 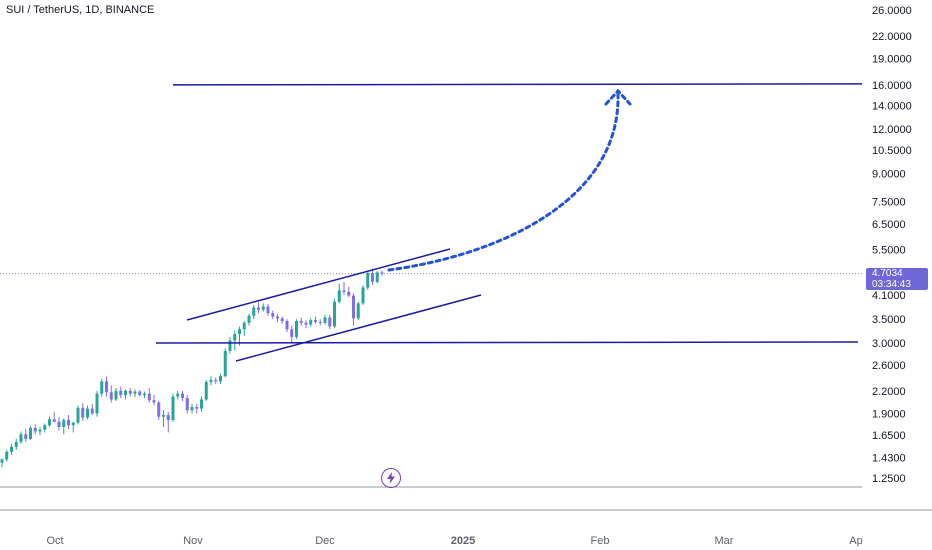 I want to click on price-tick-7: 9.0000, so click(x=889, y=175).